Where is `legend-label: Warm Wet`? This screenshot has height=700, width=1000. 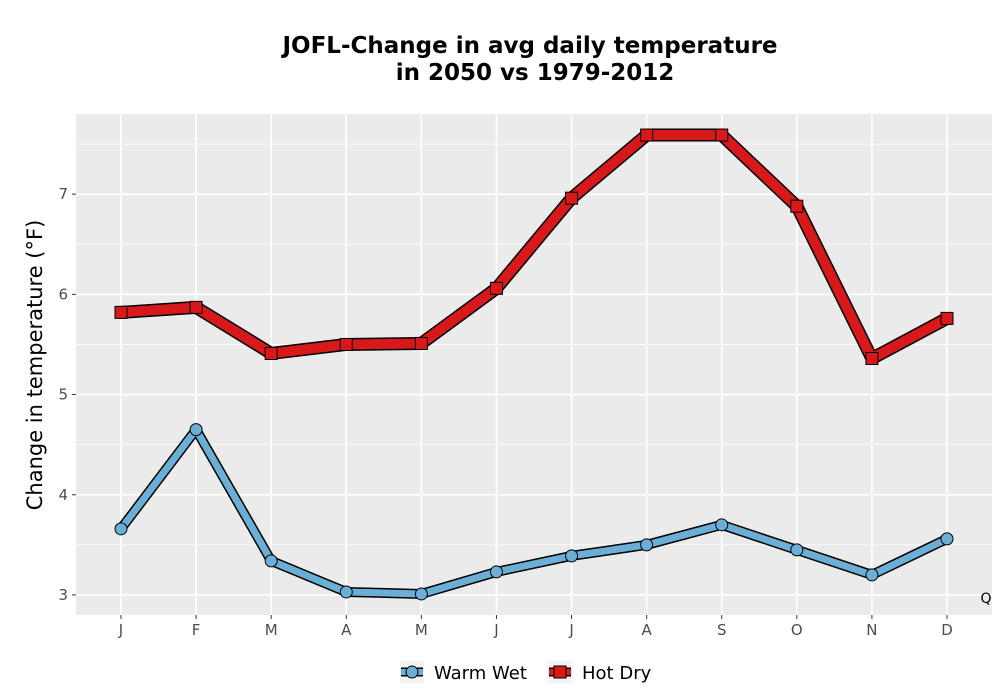
legend-label: Warm Wet is located at coordinates (480, 673).